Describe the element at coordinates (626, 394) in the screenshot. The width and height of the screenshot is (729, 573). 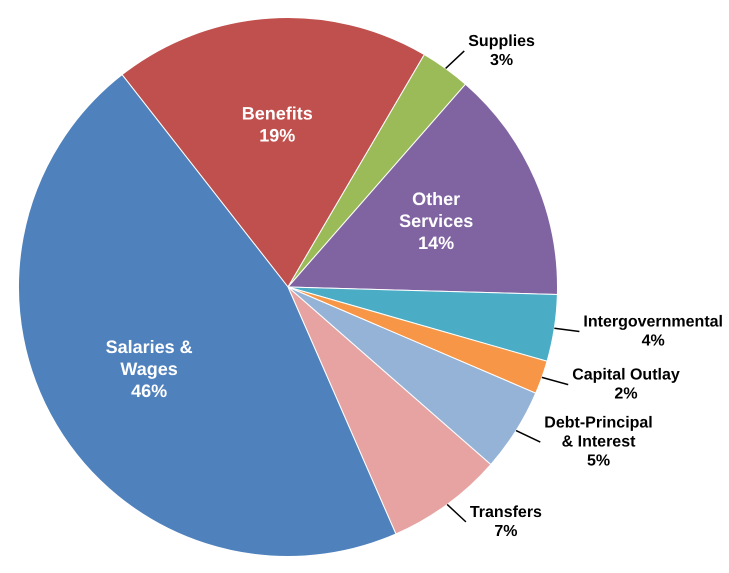
I see `data-label: 2%` at that location.